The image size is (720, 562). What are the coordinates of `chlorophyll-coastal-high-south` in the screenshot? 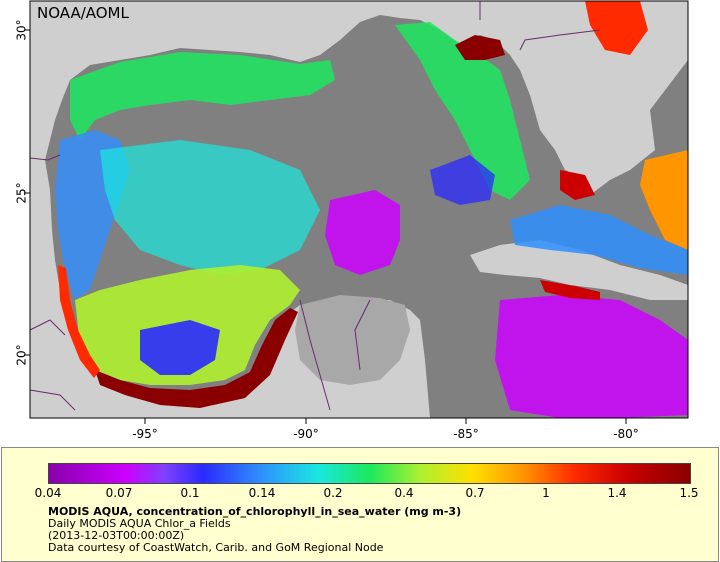 It's located at (196, 358).